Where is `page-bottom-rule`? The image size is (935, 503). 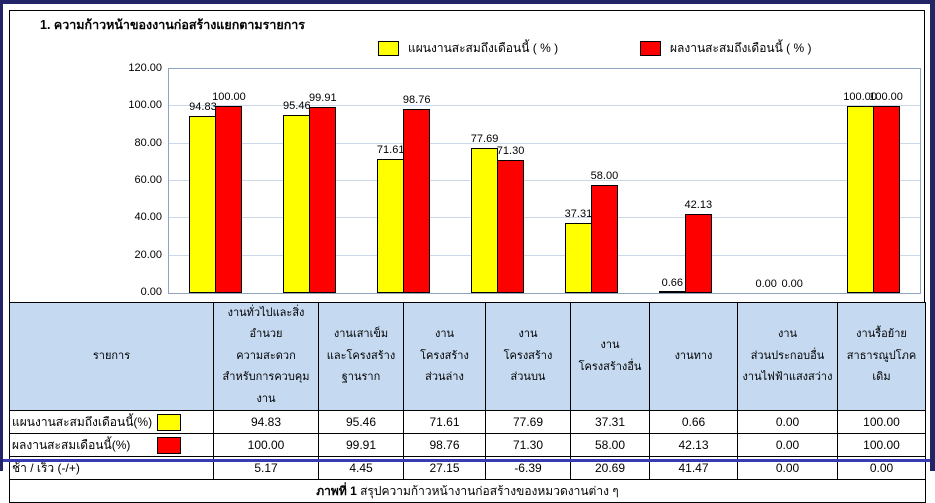 page-bottom-rule is located at coordinates (466, 460).